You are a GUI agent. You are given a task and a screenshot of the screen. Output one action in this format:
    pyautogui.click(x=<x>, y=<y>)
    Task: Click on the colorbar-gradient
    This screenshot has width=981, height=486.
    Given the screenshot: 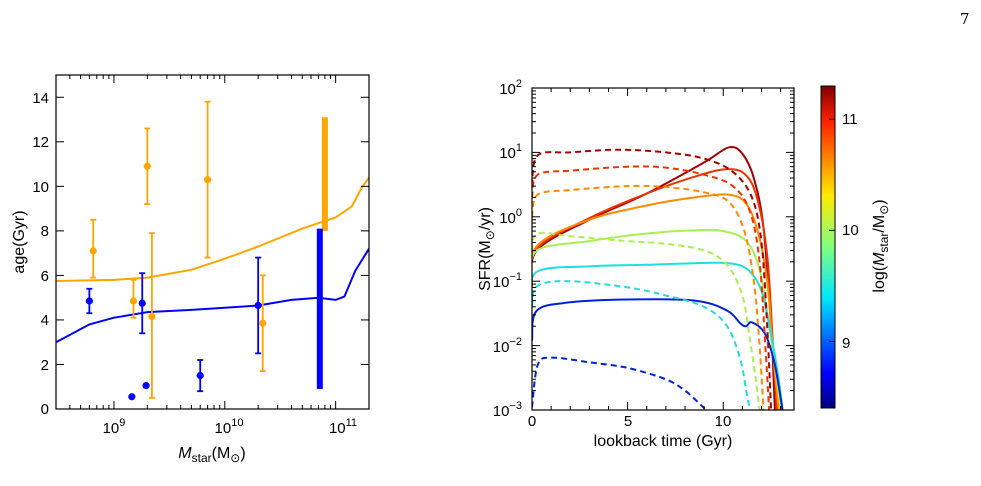 What is the action you would take?
    pyautogui.click(x=828, y=247)
    